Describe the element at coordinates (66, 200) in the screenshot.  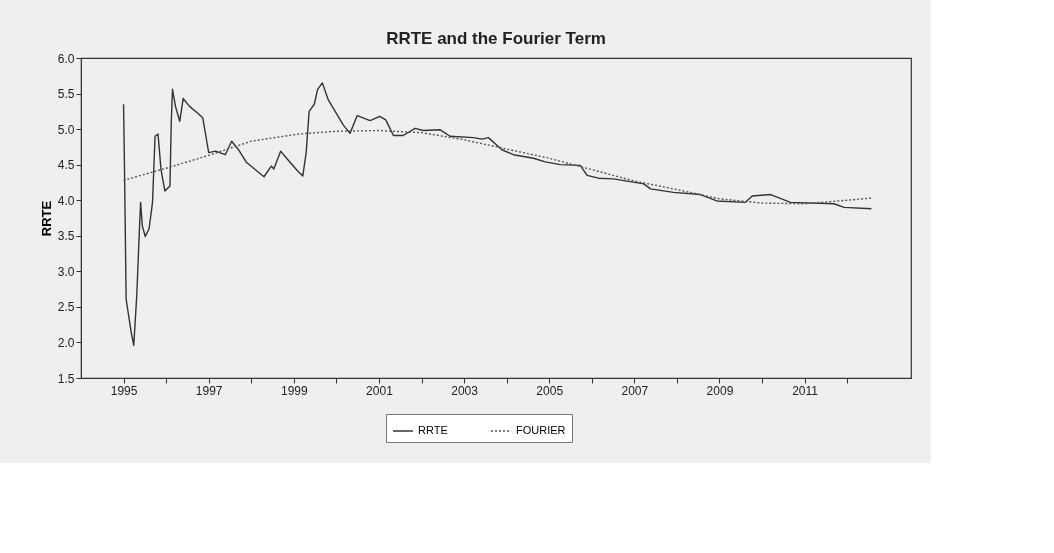
I see `y-tick-label: 4.0` at that location.